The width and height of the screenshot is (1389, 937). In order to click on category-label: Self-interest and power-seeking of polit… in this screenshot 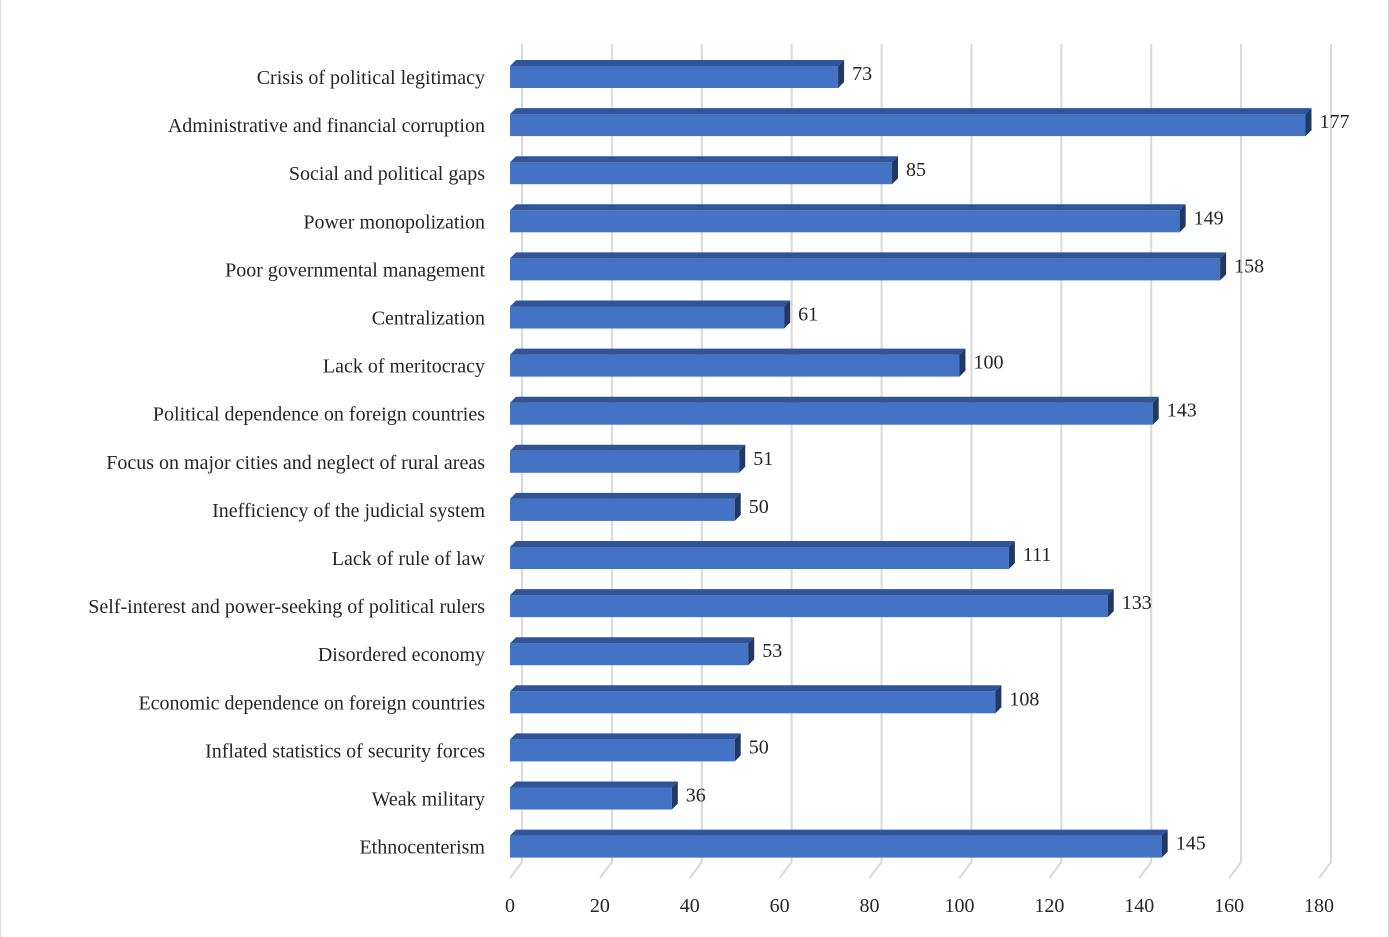, I will do `click(286, 607)`.